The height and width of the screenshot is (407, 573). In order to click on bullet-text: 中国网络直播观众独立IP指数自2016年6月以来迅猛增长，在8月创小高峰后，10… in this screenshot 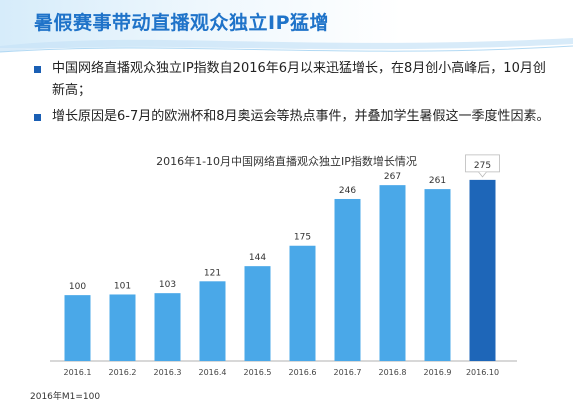, I will do `click(299, 79)`.